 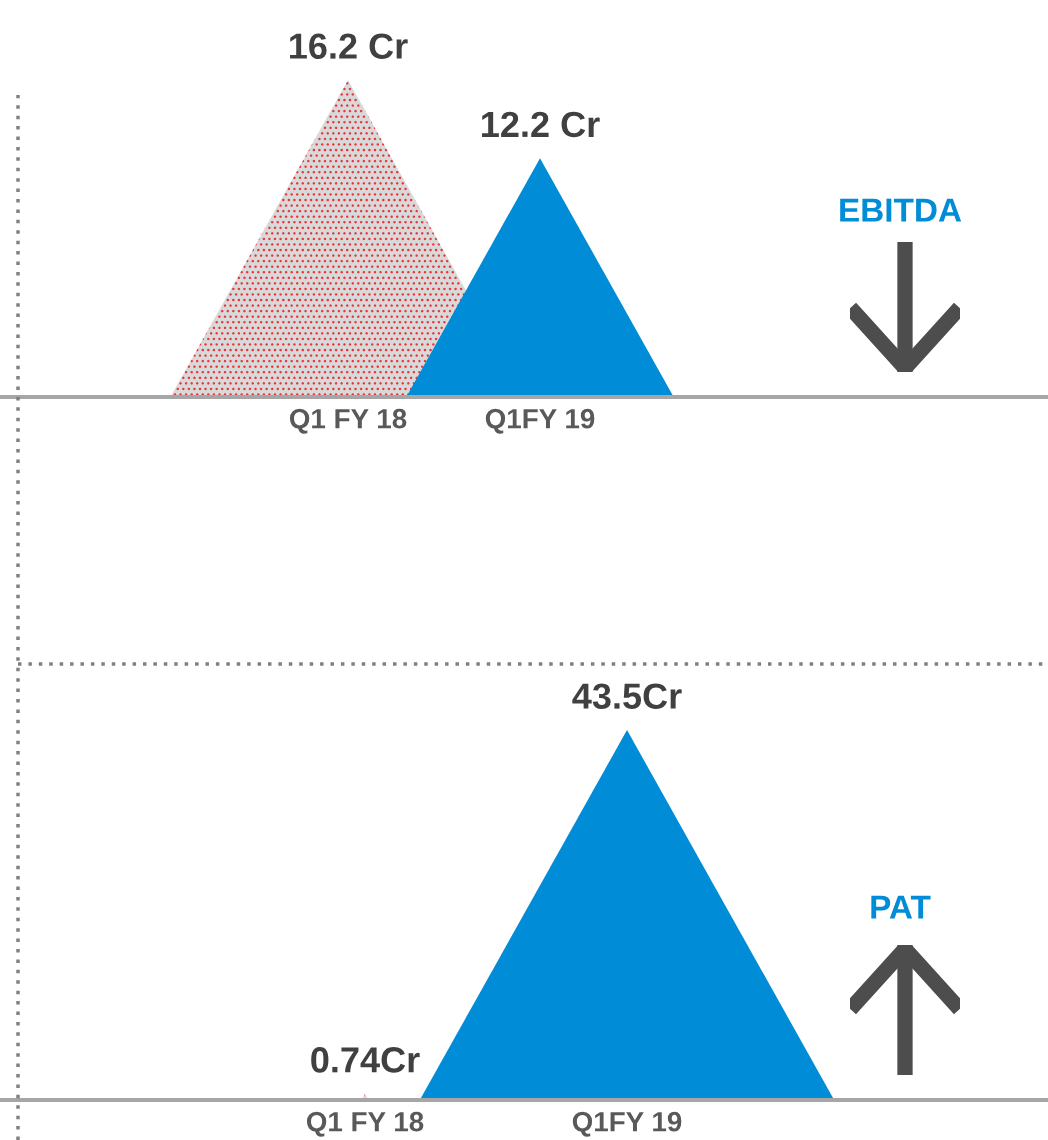 I want to click on data-label: 0.74Cr, so click(x=365, y=1060).